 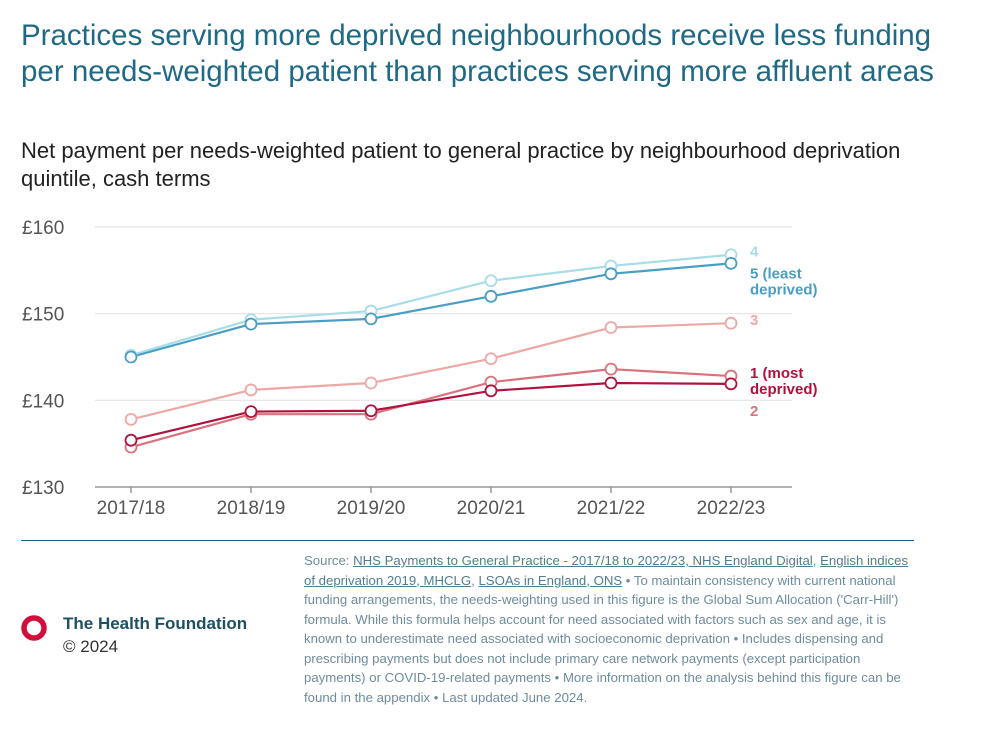 What do you see at coordinates (731, 508) in the screenshot?
I see `x-tick-label: 2022/23` at bounding box center [731, 508].